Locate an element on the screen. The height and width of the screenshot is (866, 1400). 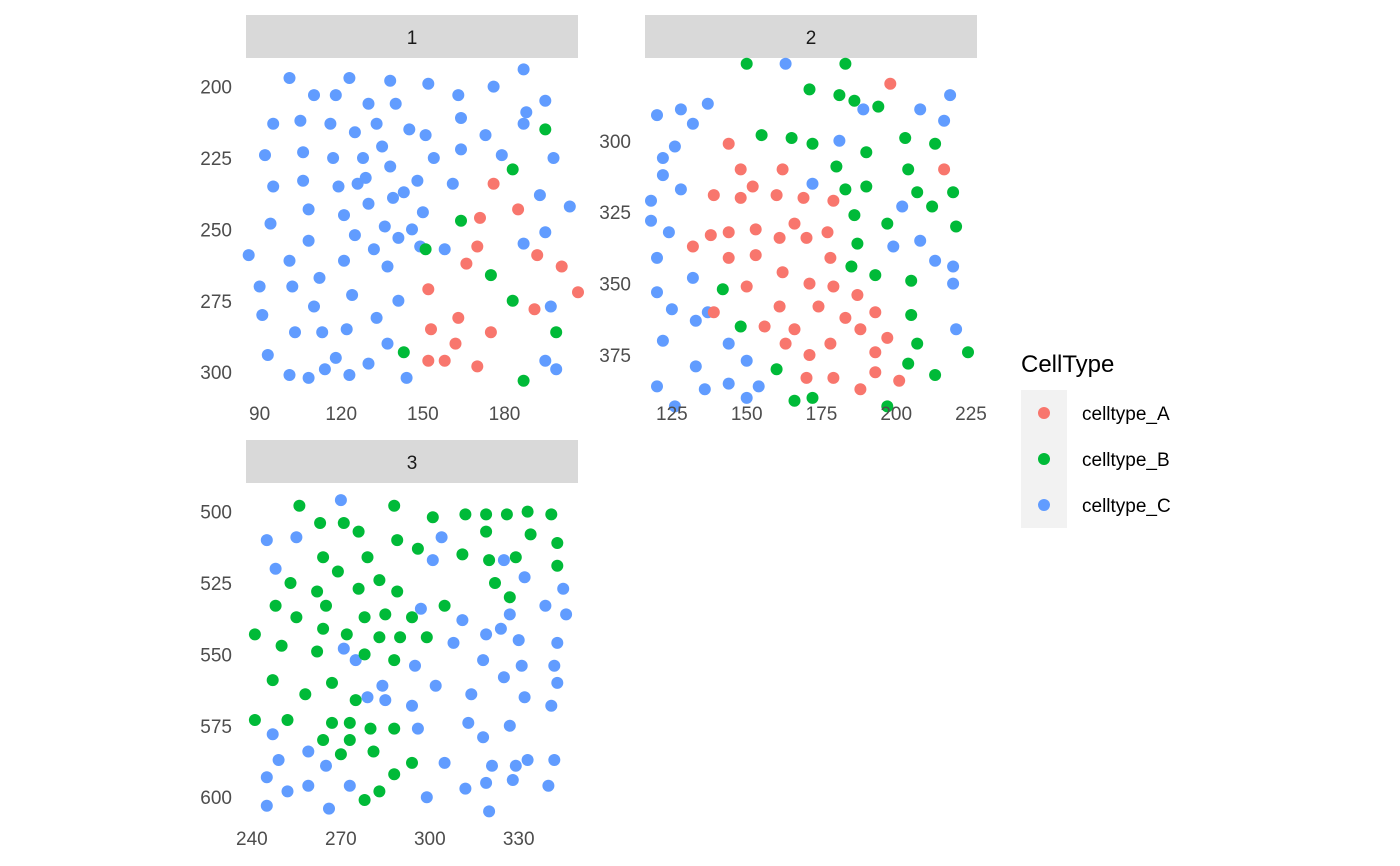
facet-1-y-tick-labels: 200 225 250 275 300 is located at coordinates (216, 231).